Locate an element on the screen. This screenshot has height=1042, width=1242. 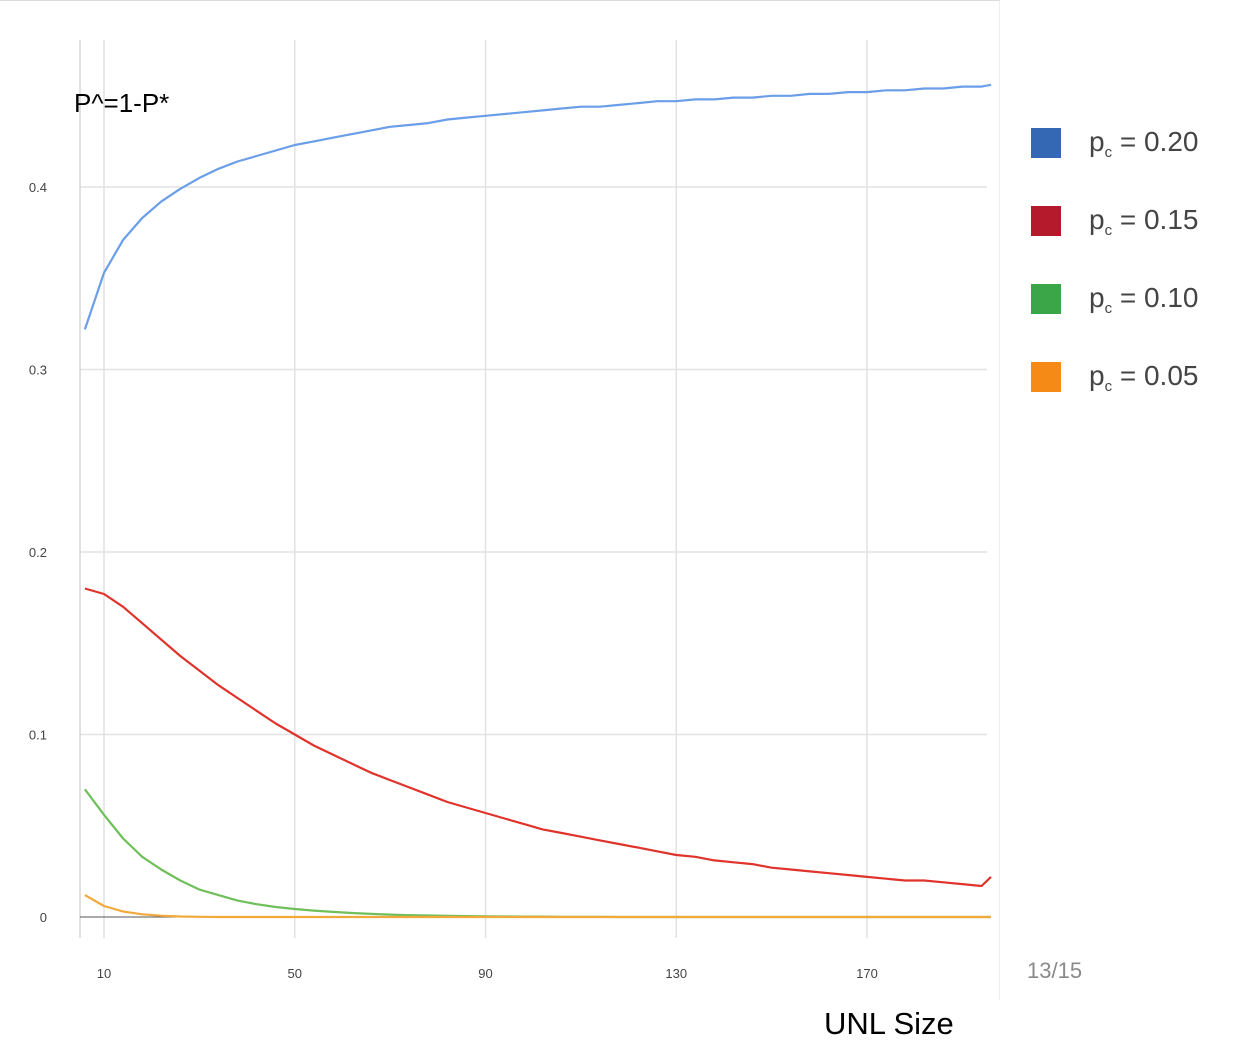
x-tick-label: 50 is located at coordinates (295, 973).